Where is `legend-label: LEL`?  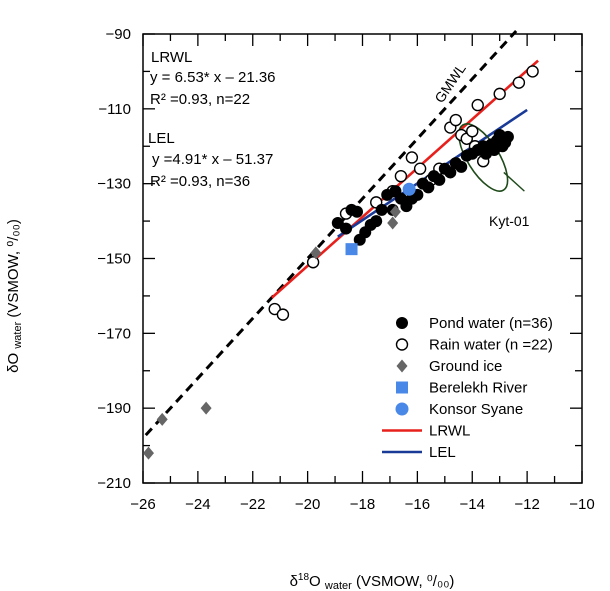
legend-label: LEL is located at coordinates (442, 452).